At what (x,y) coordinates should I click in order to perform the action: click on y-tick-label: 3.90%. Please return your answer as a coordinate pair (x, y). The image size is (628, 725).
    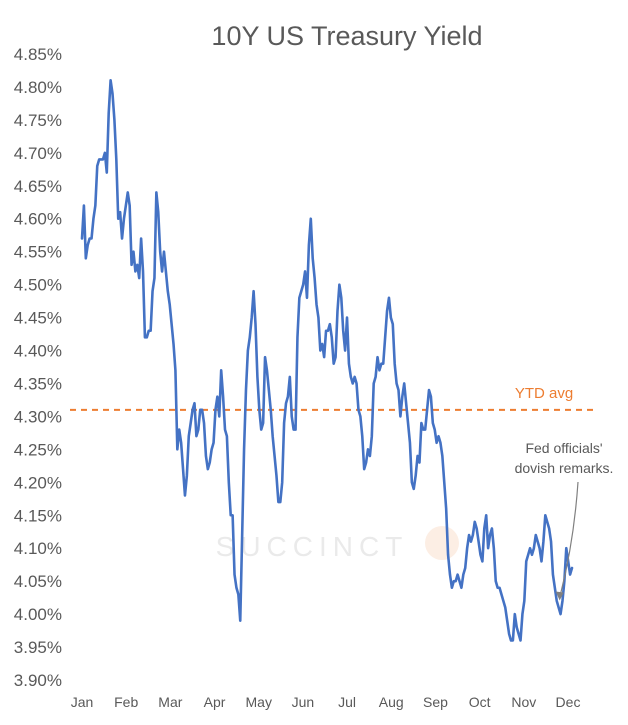
    Looking at the image, I should click on (38, 680).